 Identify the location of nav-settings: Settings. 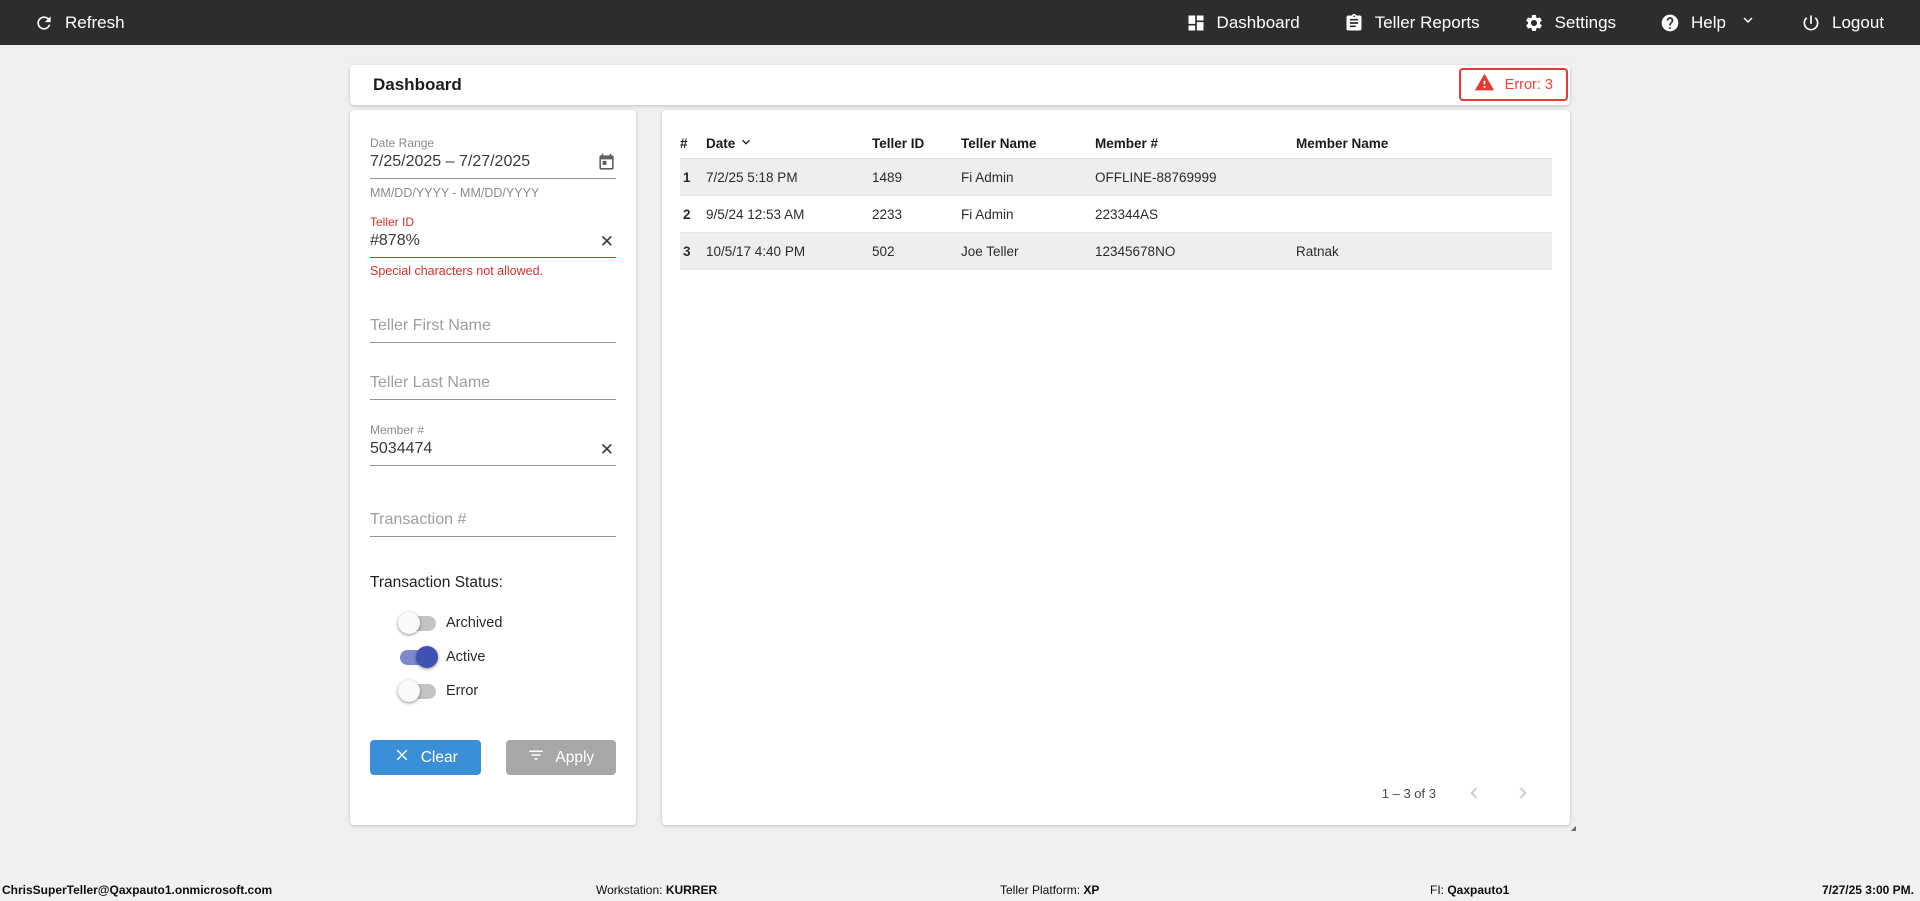
(1570, 23).